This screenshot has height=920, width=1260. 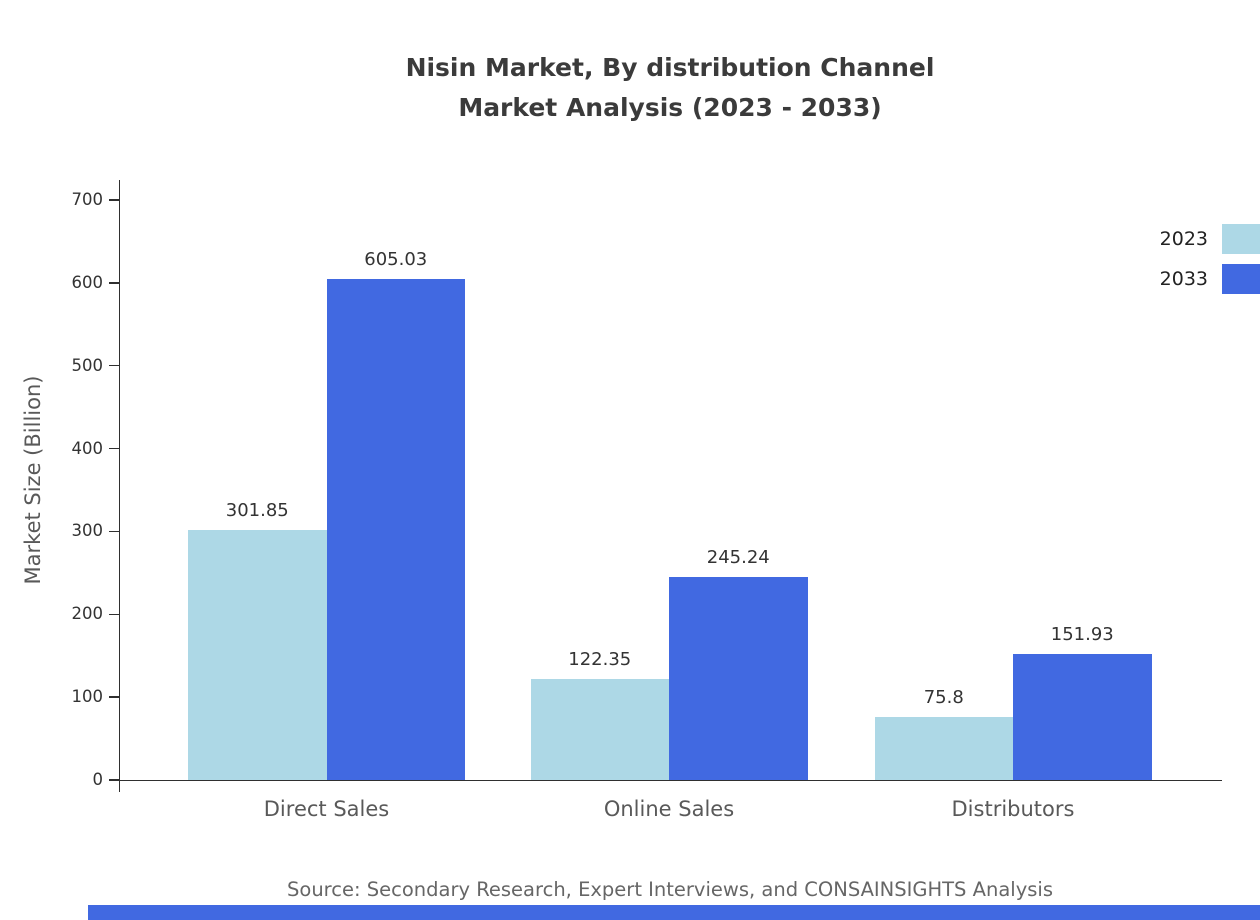 I want to click on bar-2023-distributors, so click(x=943, y=748).